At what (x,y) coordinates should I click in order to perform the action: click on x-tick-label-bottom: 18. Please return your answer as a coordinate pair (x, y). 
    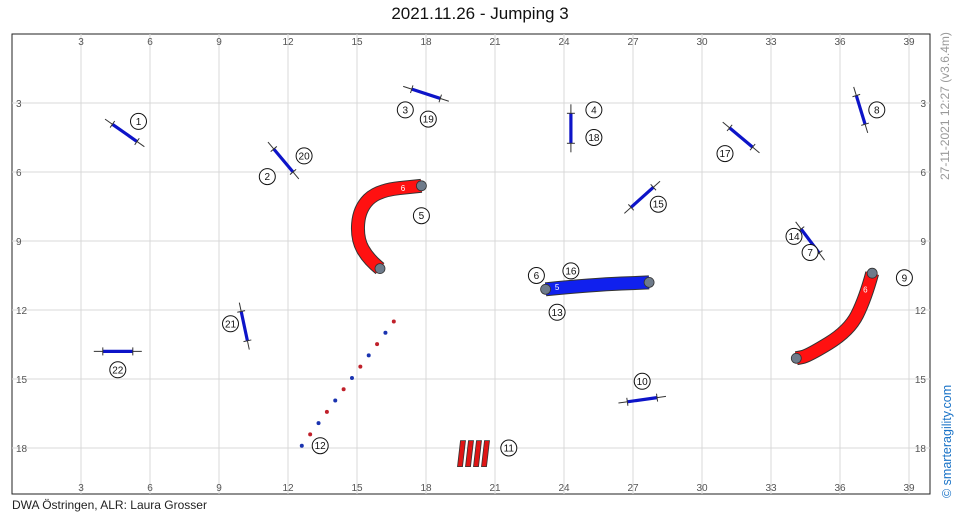
    Looking at the image, I should click on (426, 488).